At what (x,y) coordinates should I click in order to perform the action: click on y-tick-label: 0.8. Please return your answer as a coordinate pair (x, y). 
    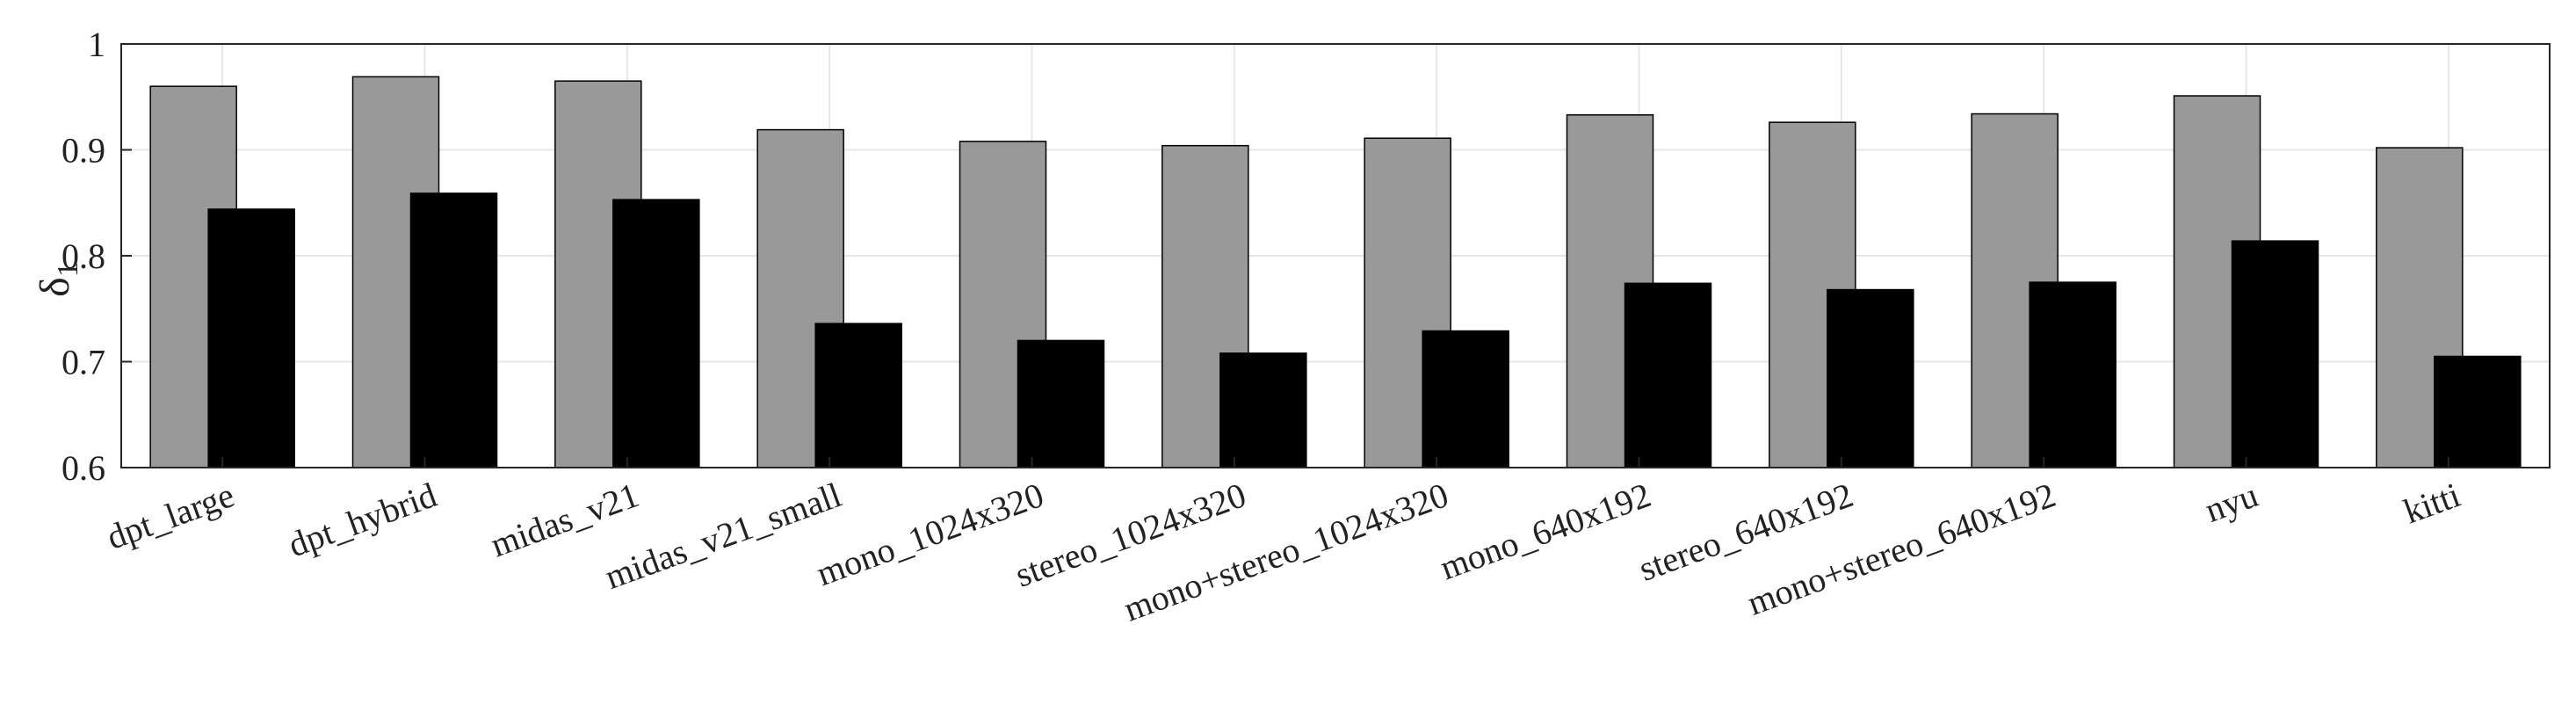
    Looking at the image, I should click on (83, 256).